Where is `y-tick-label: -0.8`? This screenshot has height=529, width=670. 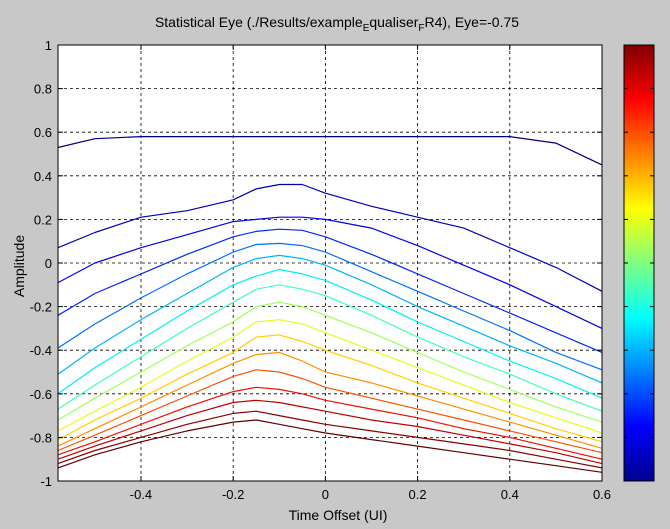
y-tick-label: -0.8 is located at coordinates (41, 437).